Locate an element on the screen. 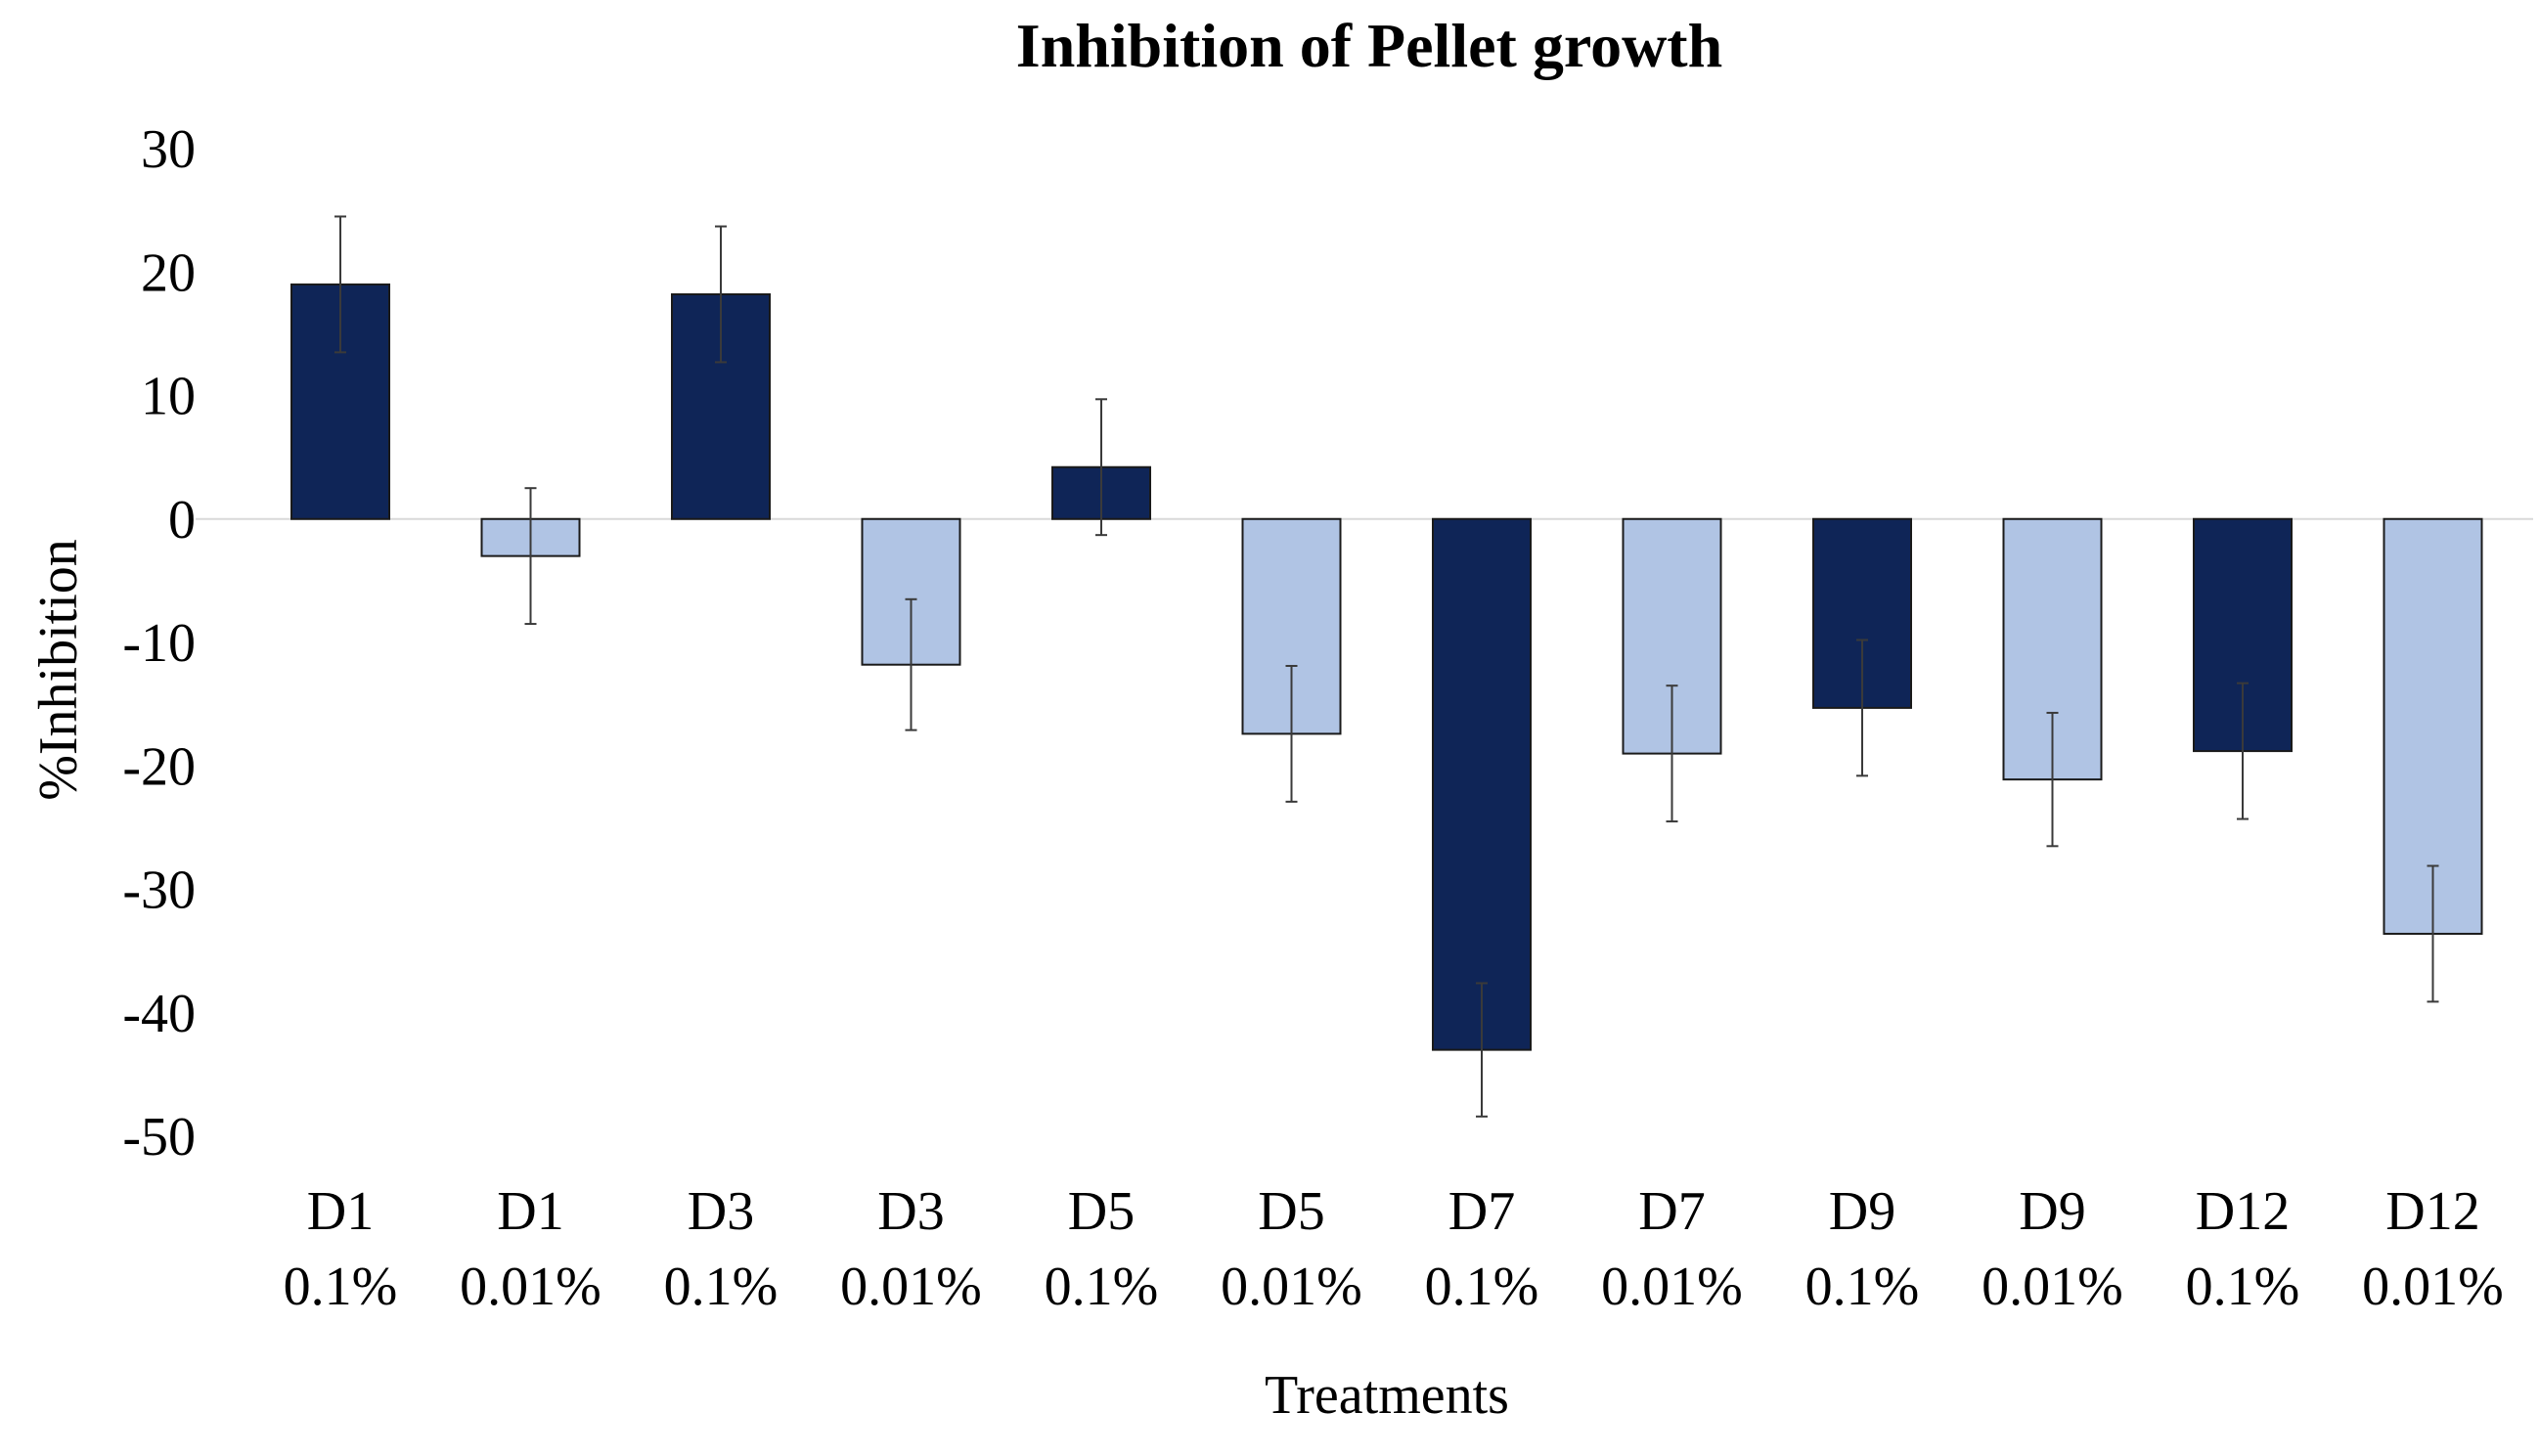 The height and width of the screenshot is (1456, 2539). x-axis-title: Treatments is located at coordinates (1387, 1395).